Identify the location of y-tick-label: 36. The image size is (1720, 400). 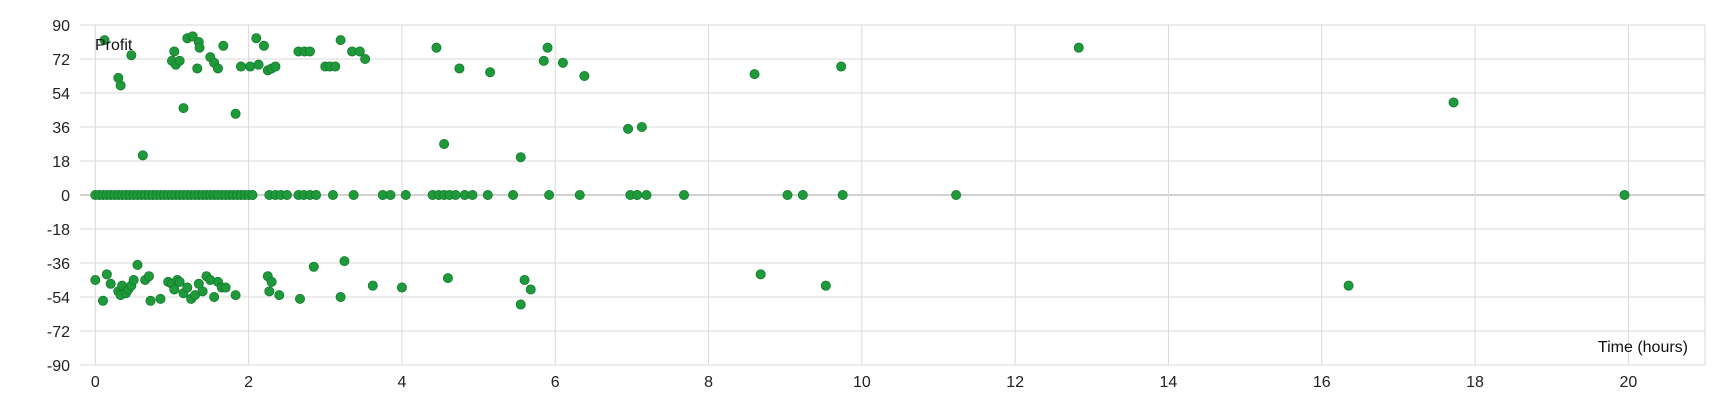
(61, 128).